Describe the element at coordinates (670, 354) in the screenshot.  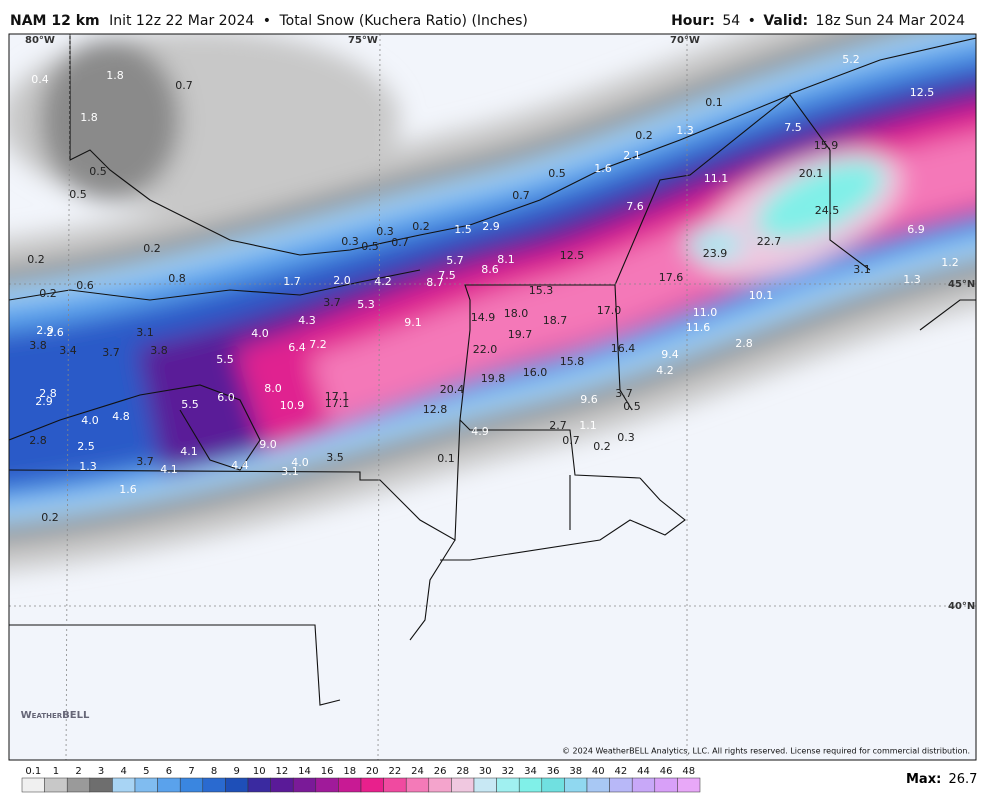
I see `snow-total-label: 9.4` at that location.